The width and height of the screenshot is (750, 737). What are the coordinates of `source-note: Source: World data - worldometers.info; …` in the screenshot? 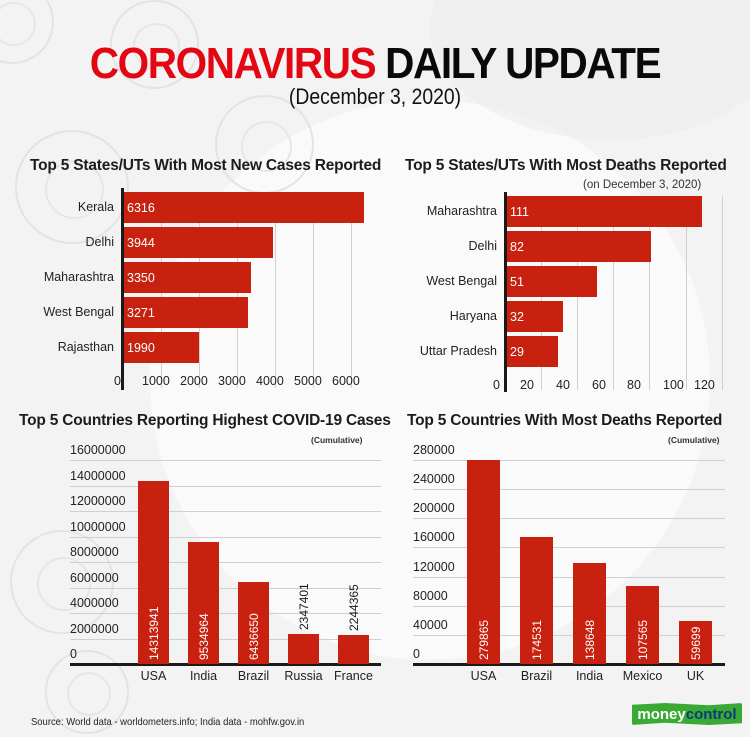 It's located at (168, 722).